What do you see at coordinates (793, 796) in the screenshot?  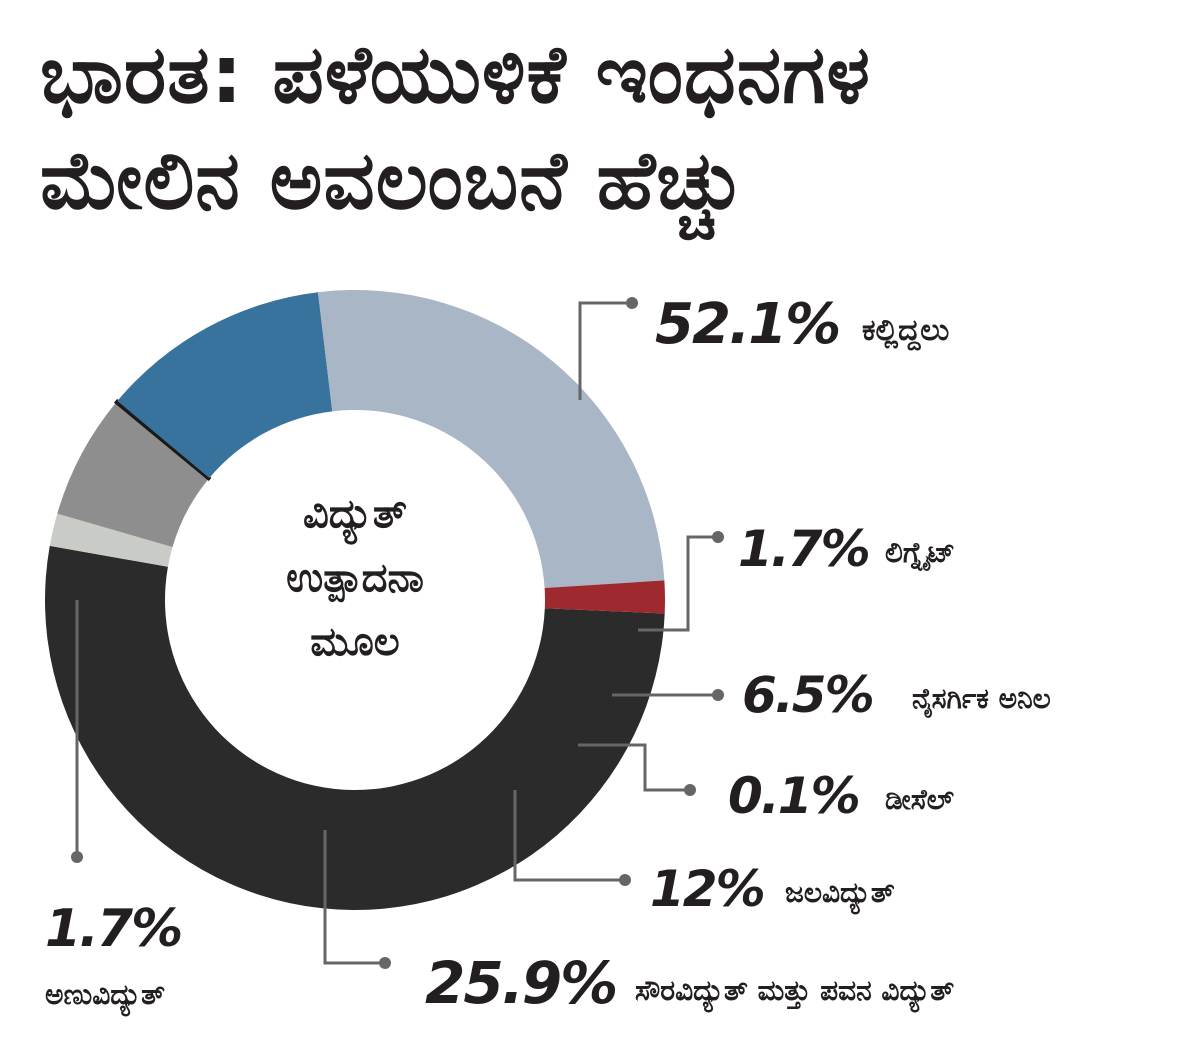 I see `data-label-value-4: 0.1%` at bounding box center [793, 796].